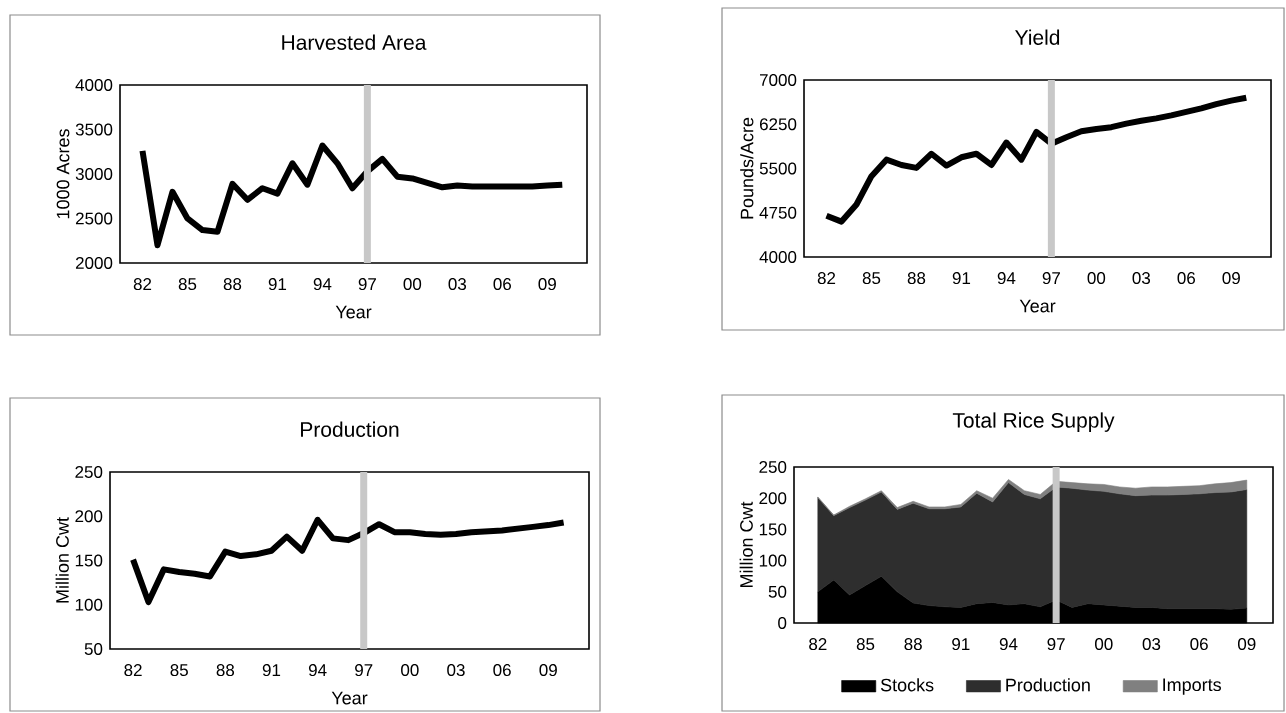 Image resolution: width=1286 pixels, height=713 pixels. What do you see at coordinates (94, 218) in the screenshot?
I see `y-tick-label: 2500` at bounding box center [94, 218].